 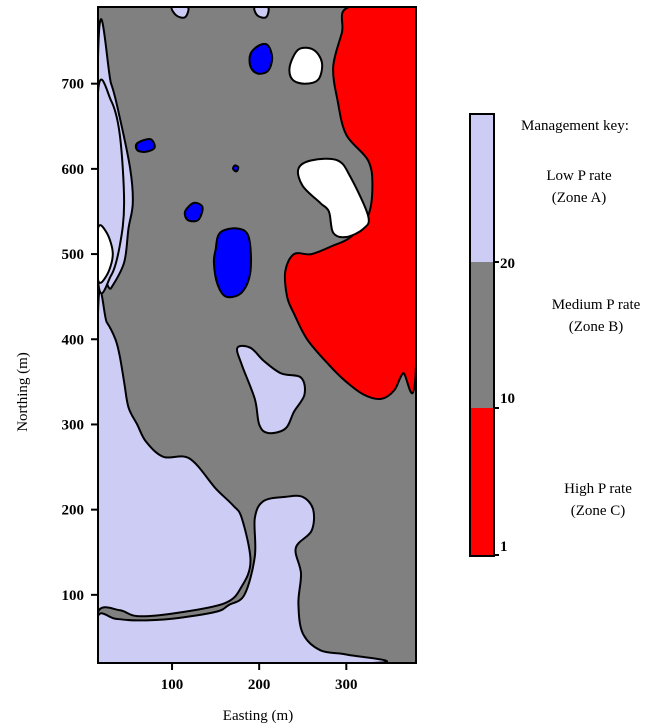 I want to click on y-tick-label: 500, so click(x=73, y=255).